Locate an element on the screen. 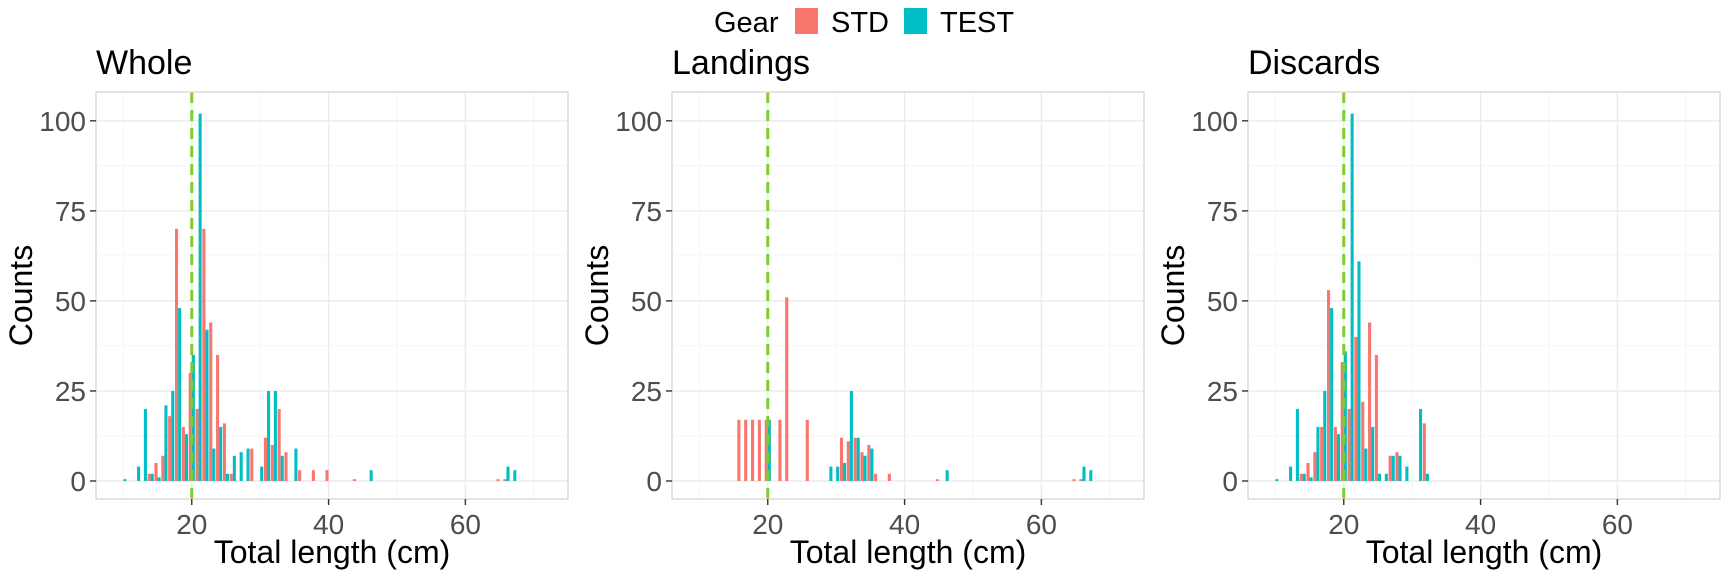 This screenshot has width=1728, height=576. legend-label-std: STD is located at coordinates (860, 23).